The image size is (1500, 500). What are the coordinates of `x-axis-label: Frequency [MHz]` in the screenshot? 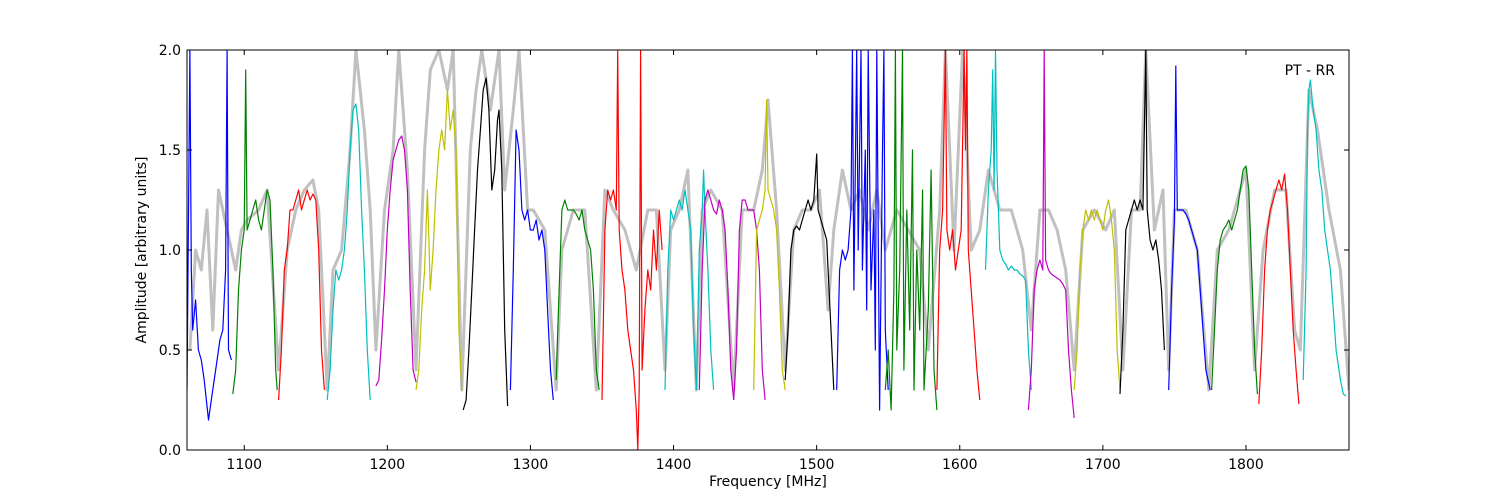 It's located at (768, 482).